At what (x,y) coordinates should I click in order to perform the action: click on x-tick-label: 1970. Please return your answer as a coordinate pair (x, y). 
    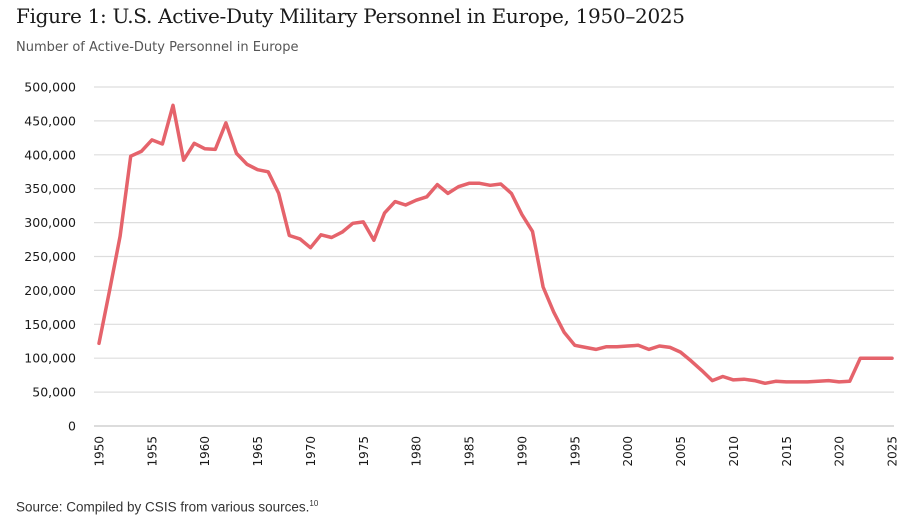
    Looking at the image, I should click on (311, 451).